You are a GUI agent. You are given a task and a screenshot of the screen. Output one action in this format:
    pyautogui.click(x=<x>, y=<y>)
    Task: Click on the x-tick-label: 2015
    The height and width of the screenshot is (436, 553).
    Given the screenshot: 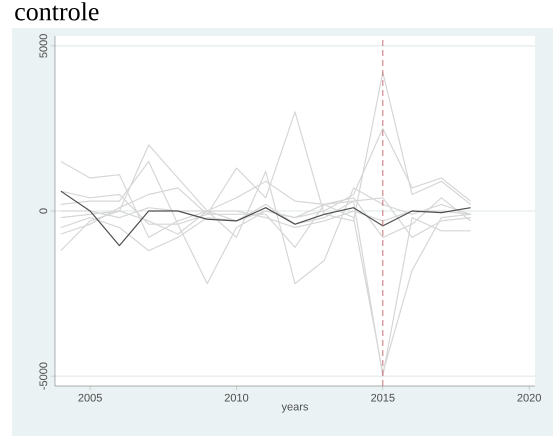 What is the action you would take?
    pyautogui.click(x=383, y=398)
    